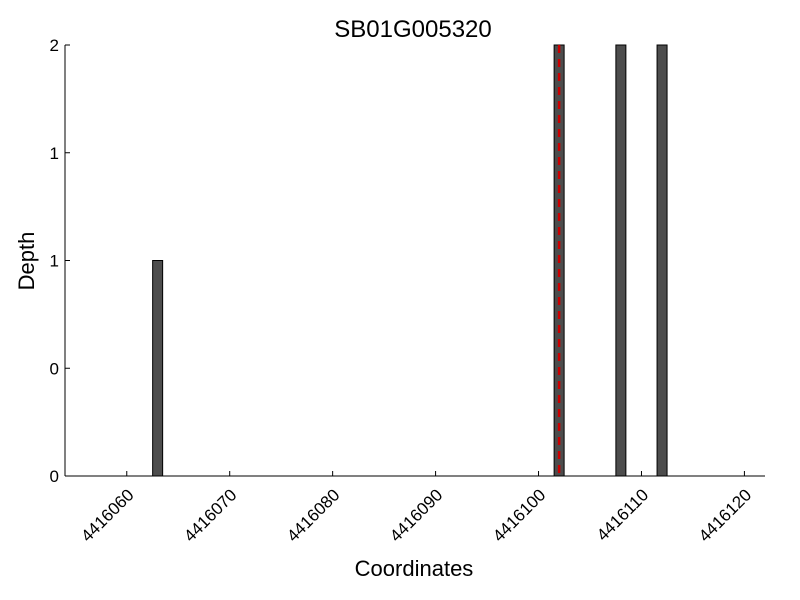 The image size is (800, 600). I want to click on x-tick-label: 4416110, so click(622, 514).